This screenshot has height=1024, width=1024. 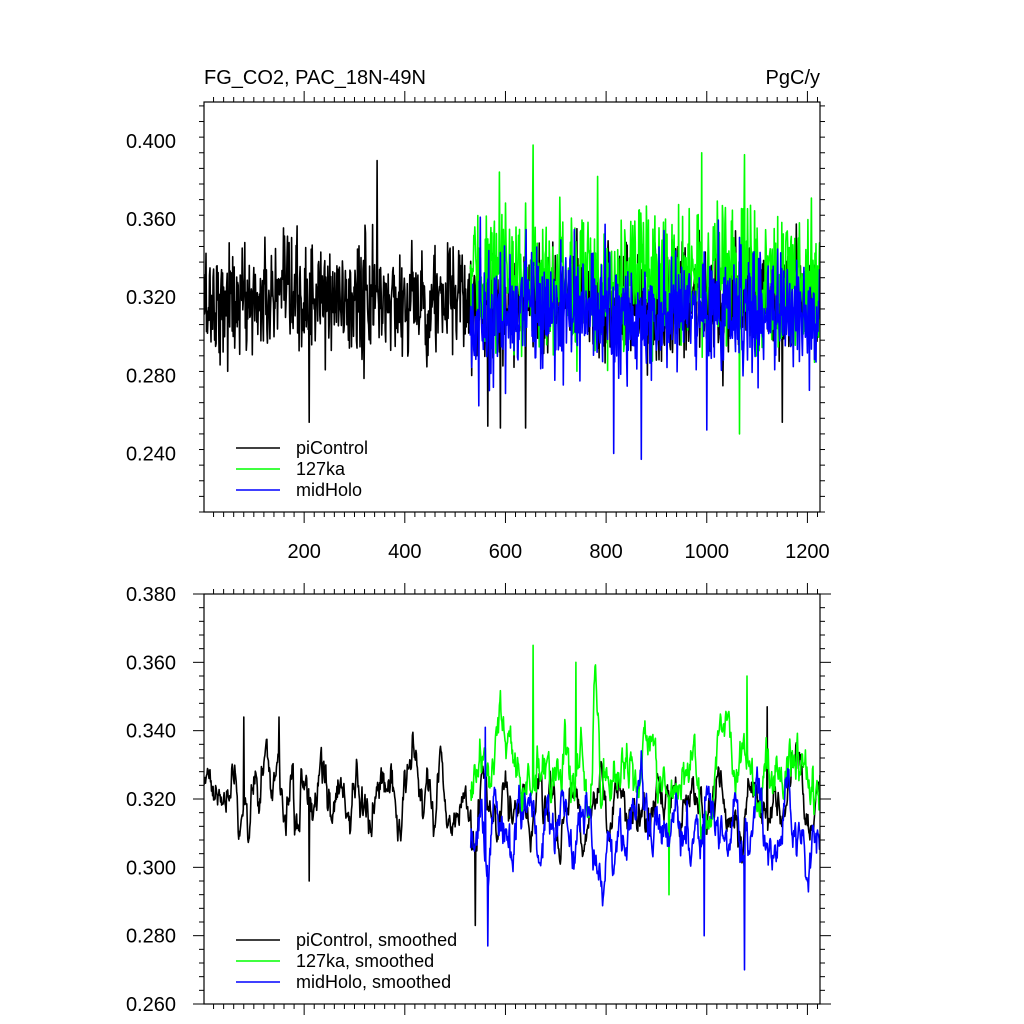 What do you see at coordinates (151, 142) in the screenshot?
I see `y-tick-label: 0.400` at bounding box center [151, 142].